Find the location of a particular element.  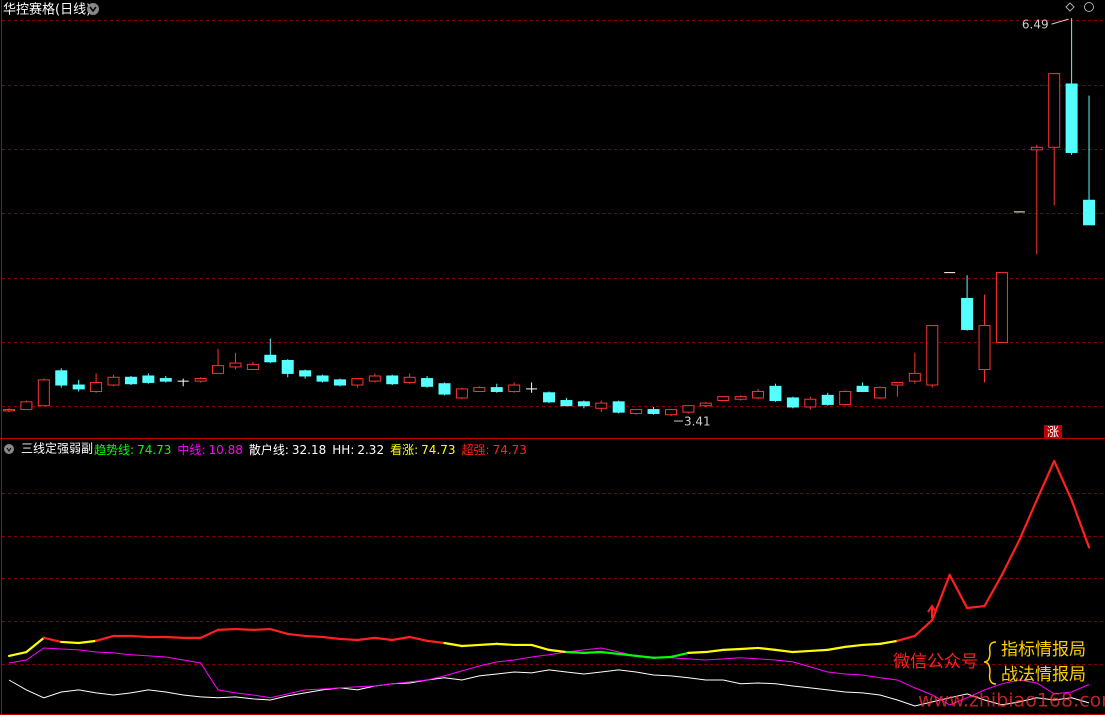

circle-icon is located at coordinates (1089, 7).